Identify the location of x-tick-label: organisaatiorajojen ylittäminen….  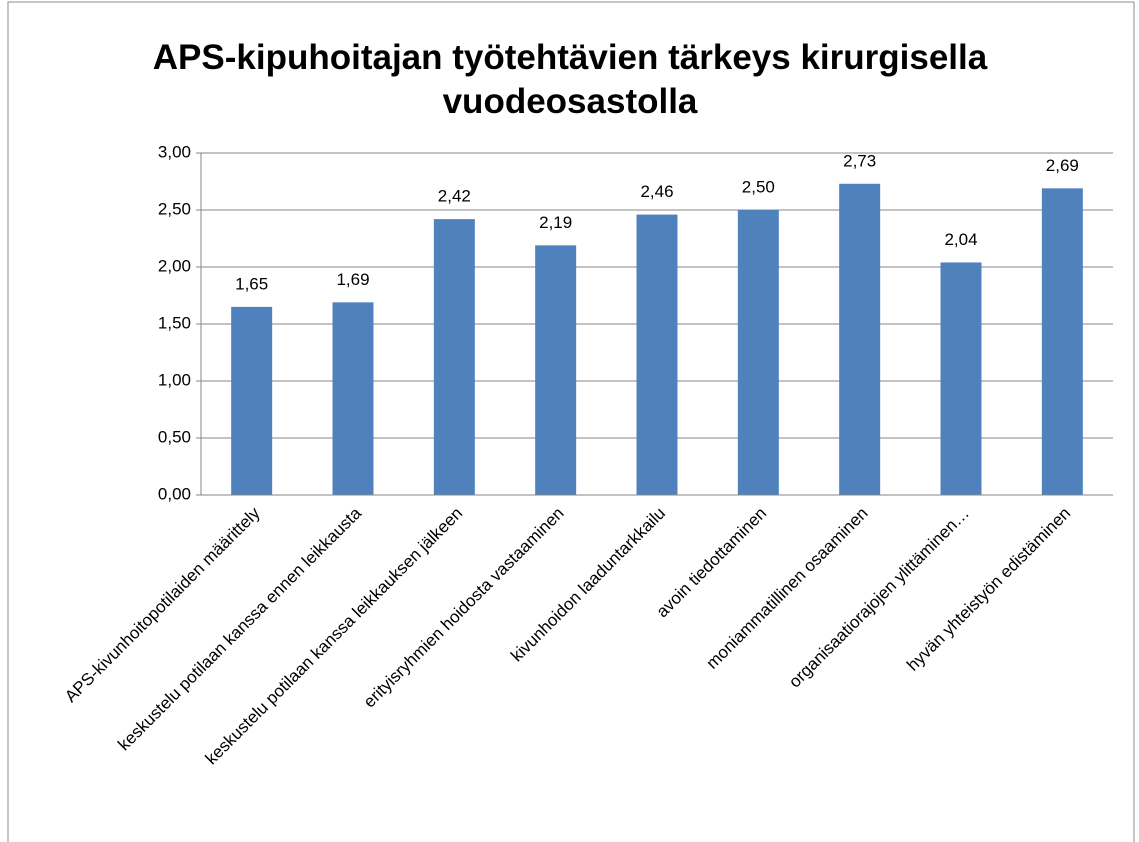
(879, 598).